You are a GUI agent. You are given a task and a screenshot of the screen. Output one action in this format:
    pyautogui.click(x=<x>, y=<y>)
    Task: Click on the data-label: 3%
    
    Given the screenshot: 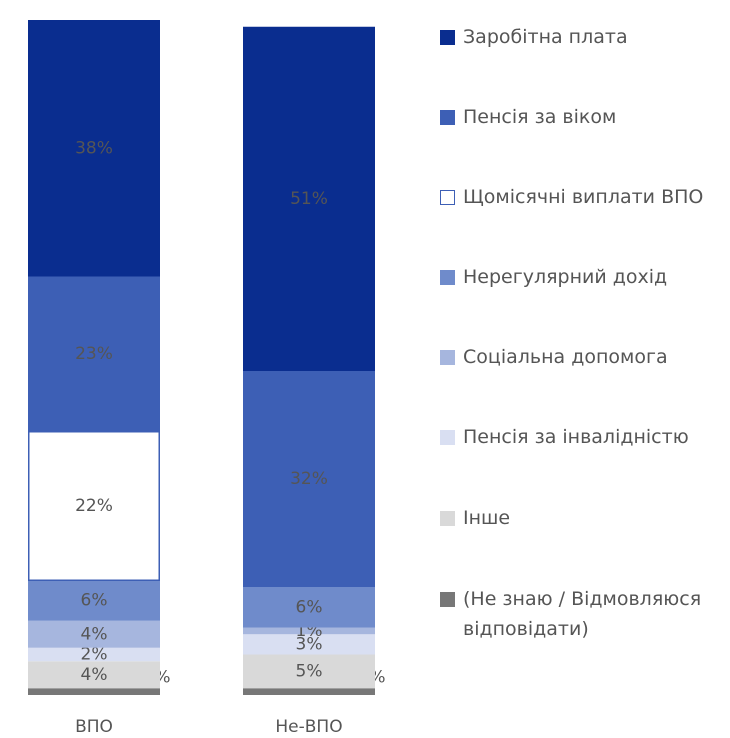 What is the action you would take?
    pyautogui.click(x=309, y=644)
    